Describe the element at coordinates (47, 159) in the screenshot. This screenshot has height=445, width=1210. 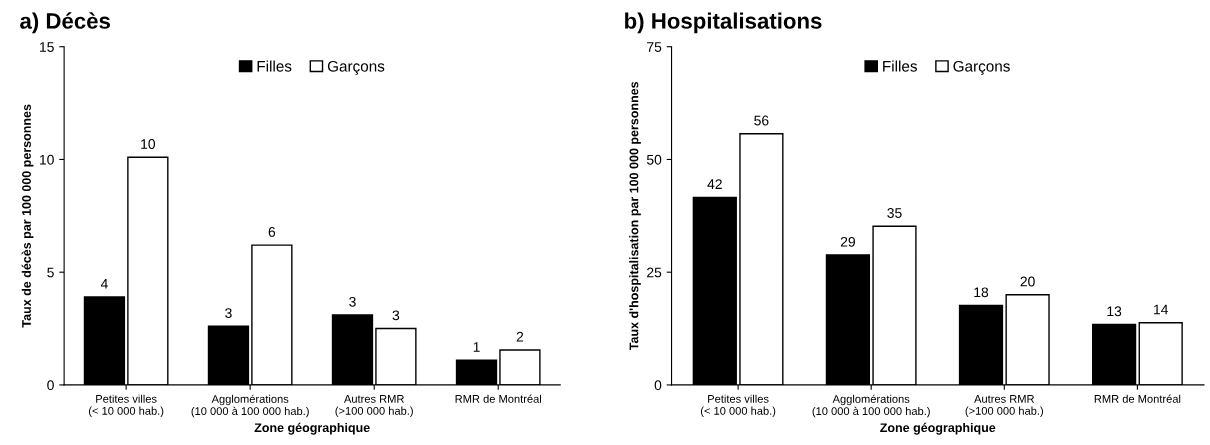
I see `y-tick-label: 10` at that location.